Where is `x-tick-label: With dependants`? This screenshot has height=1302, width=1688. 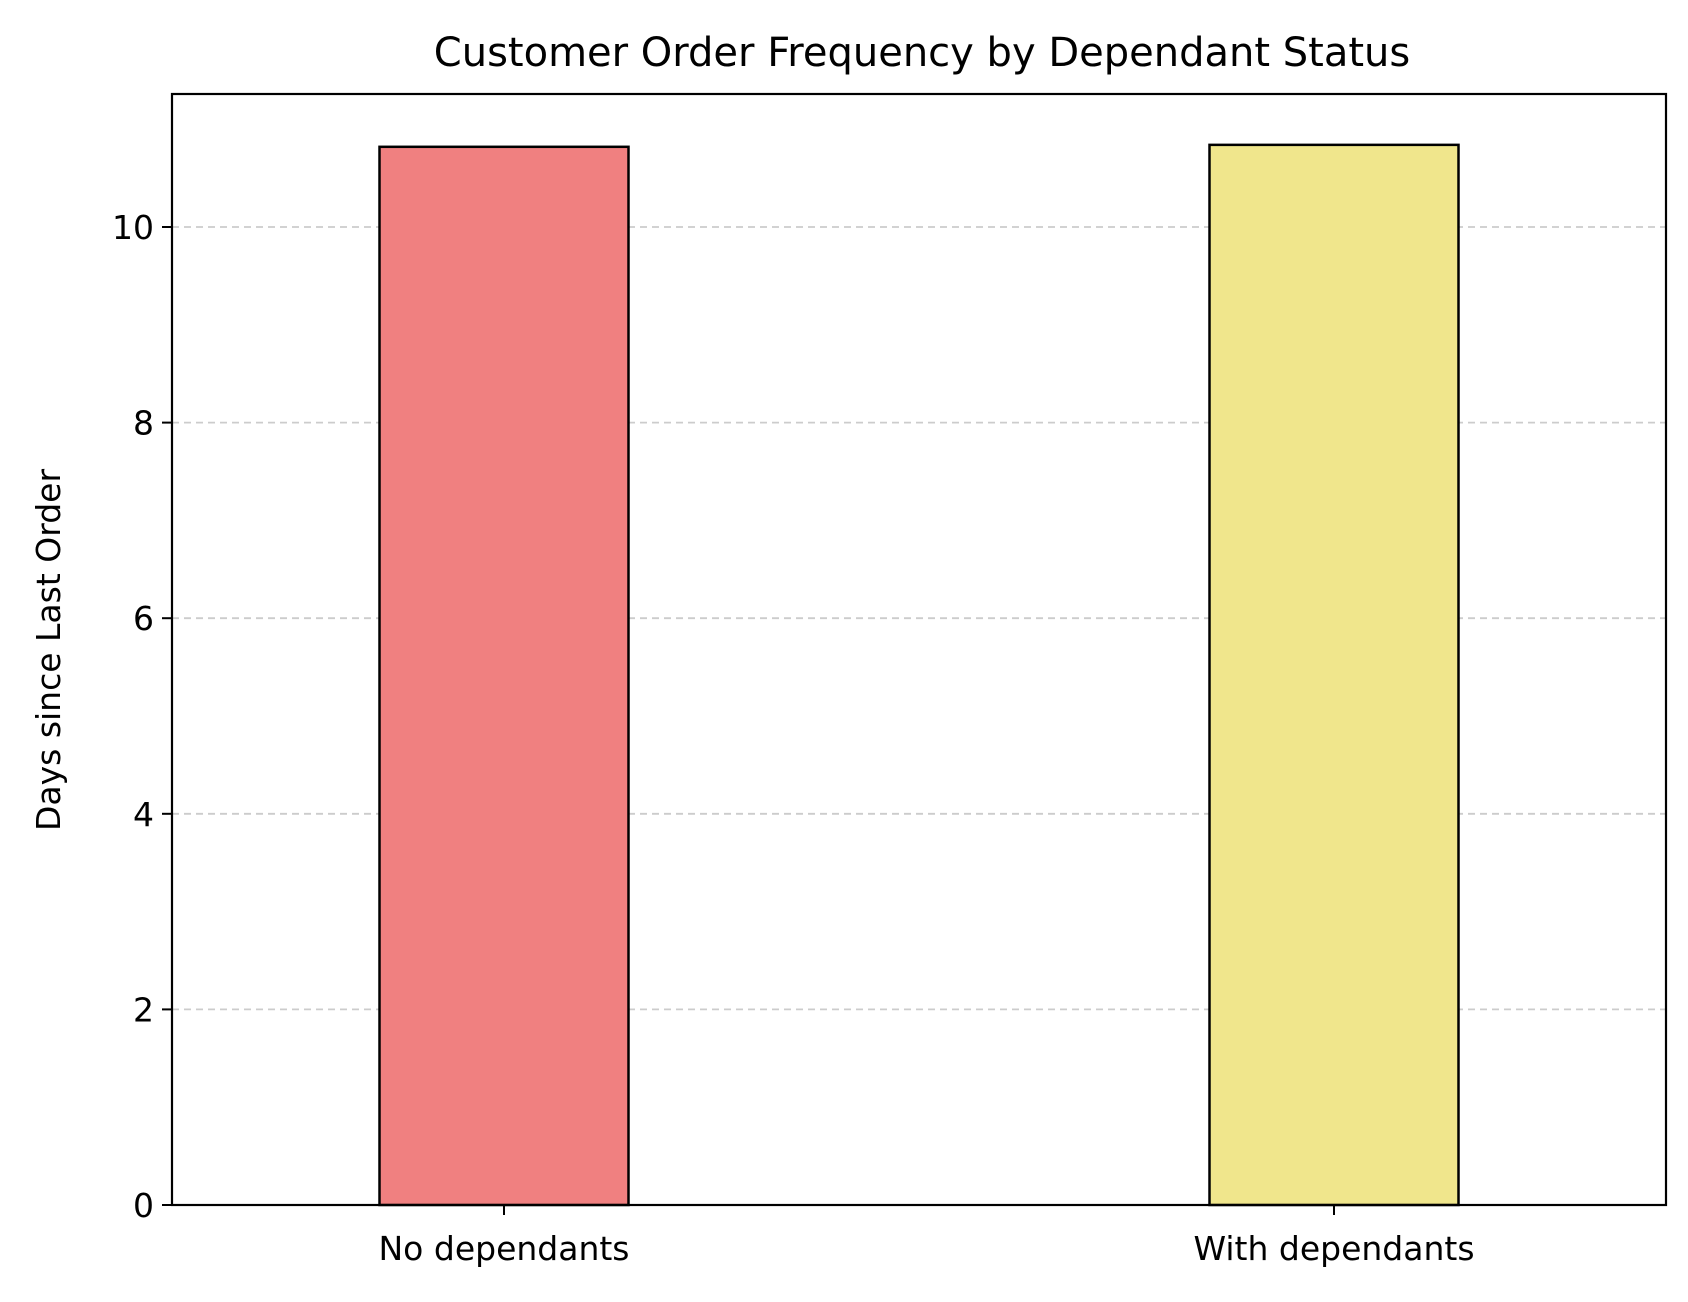
x-tick-label: With dependants is located at coordinates (1333, 1248).